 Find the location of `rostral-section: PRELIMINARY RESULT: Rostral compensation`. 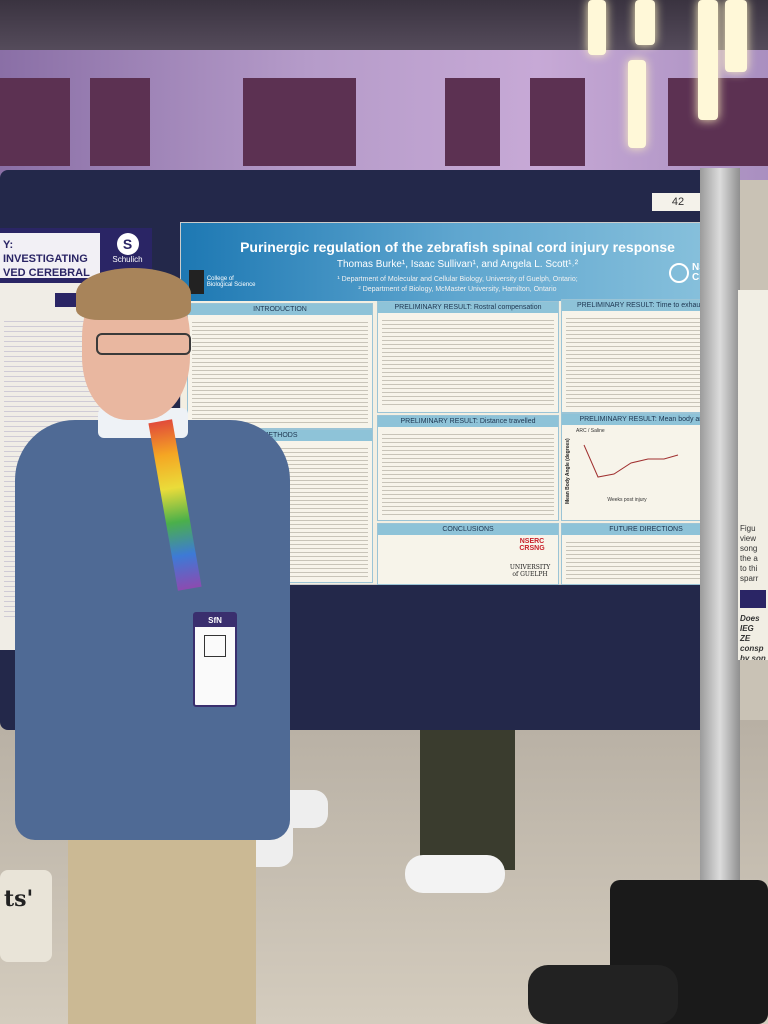

rostral-section: PRELIMINARY RESULT: Rostral compensation is located at coordinates (468, 357).